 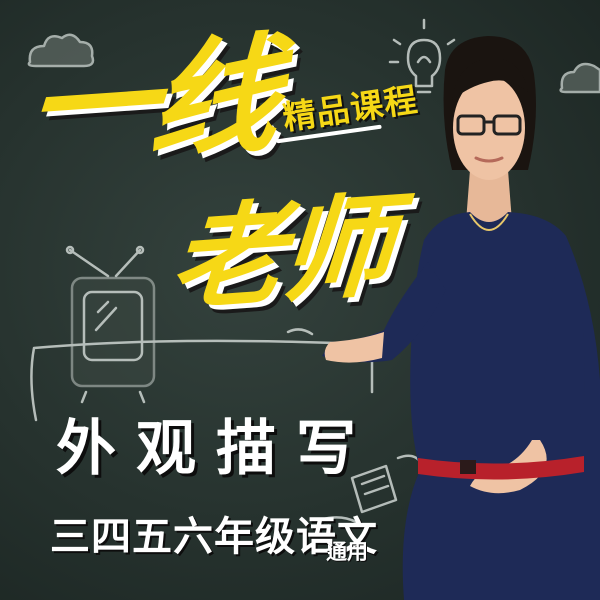 What do you see at coordinates (110, 324) in the screenshot?
I see `tv-icon` at bounding box center [110, 324].